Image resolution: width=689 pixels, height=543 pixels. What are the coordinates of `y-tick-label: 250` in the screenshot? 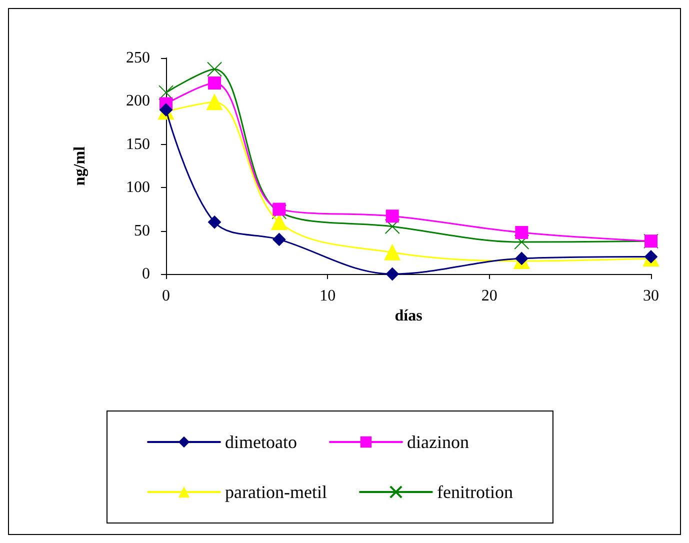 It's located at (138, 58).